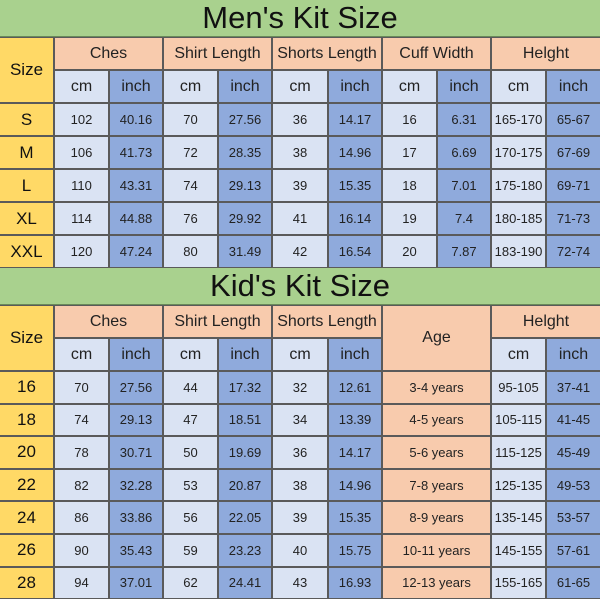  What do you see at coordinates (464, 152) in the screenshot?
I see `inch-cell: 6.69` at bounding box center [464, 152].